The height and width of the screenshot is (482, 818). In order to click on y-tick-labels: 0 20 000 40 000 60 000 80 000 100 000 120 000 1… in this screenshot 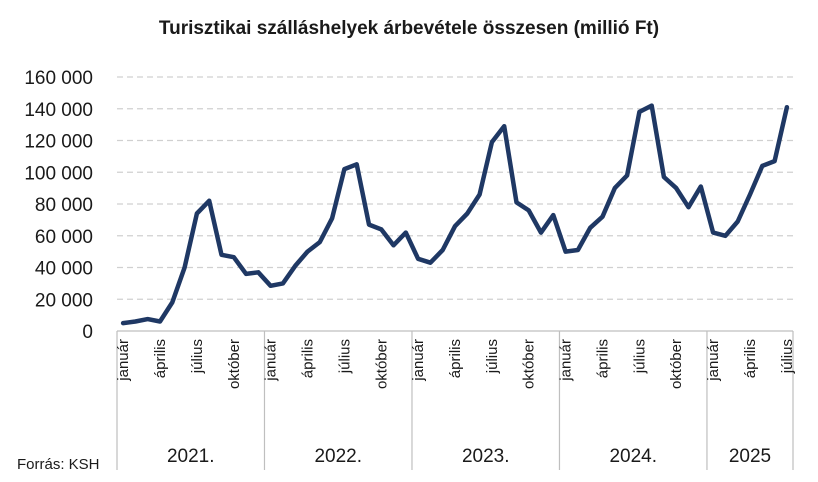, I will do `click(58, 205)`.